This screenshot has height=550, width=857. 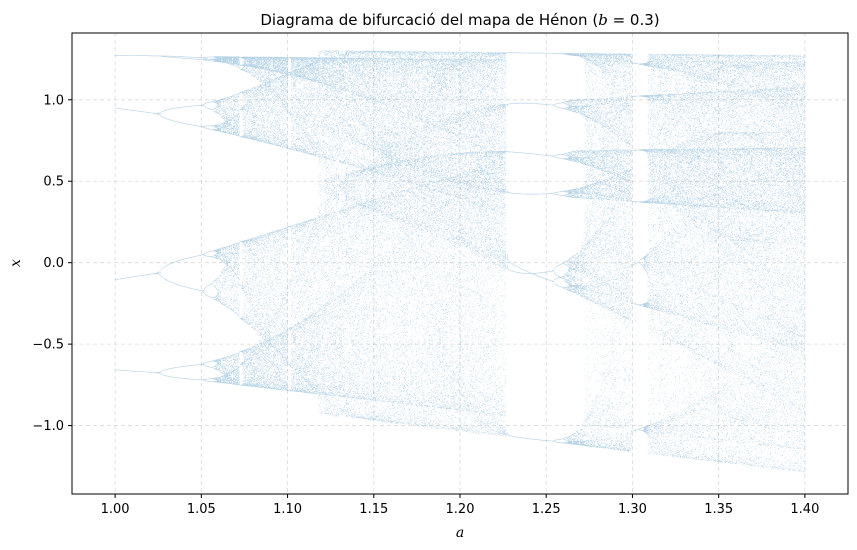 I want to click on y-tick-label: 0.0, so click(x=53, y=263).